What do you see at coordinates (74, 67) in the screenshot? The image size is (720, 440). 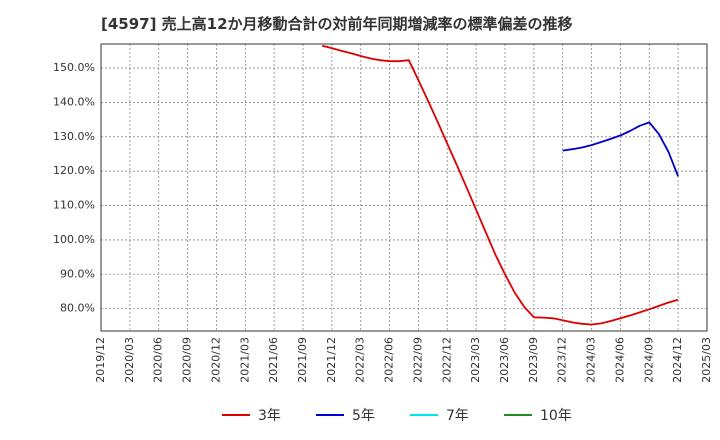 I see `y-tick-label: 150.0%` at bounding box center [74, 67].